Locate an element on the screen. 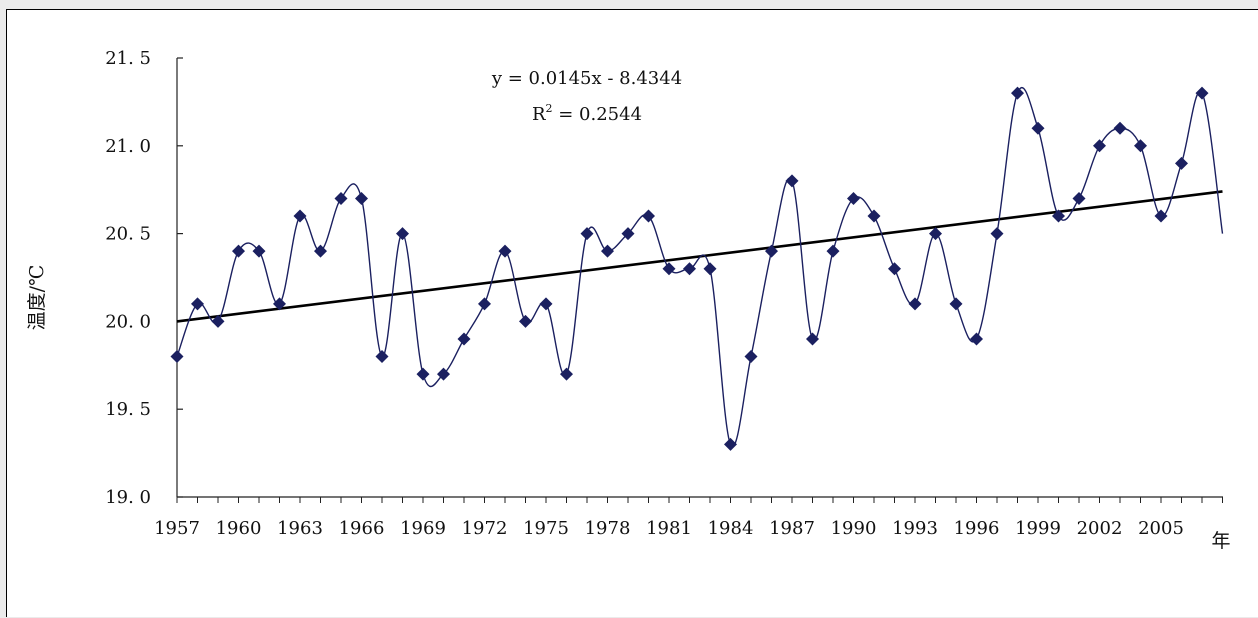 This screenshot has height=618, width=1258. x-tick-label: 1966 is located at coordinates (362, 528).